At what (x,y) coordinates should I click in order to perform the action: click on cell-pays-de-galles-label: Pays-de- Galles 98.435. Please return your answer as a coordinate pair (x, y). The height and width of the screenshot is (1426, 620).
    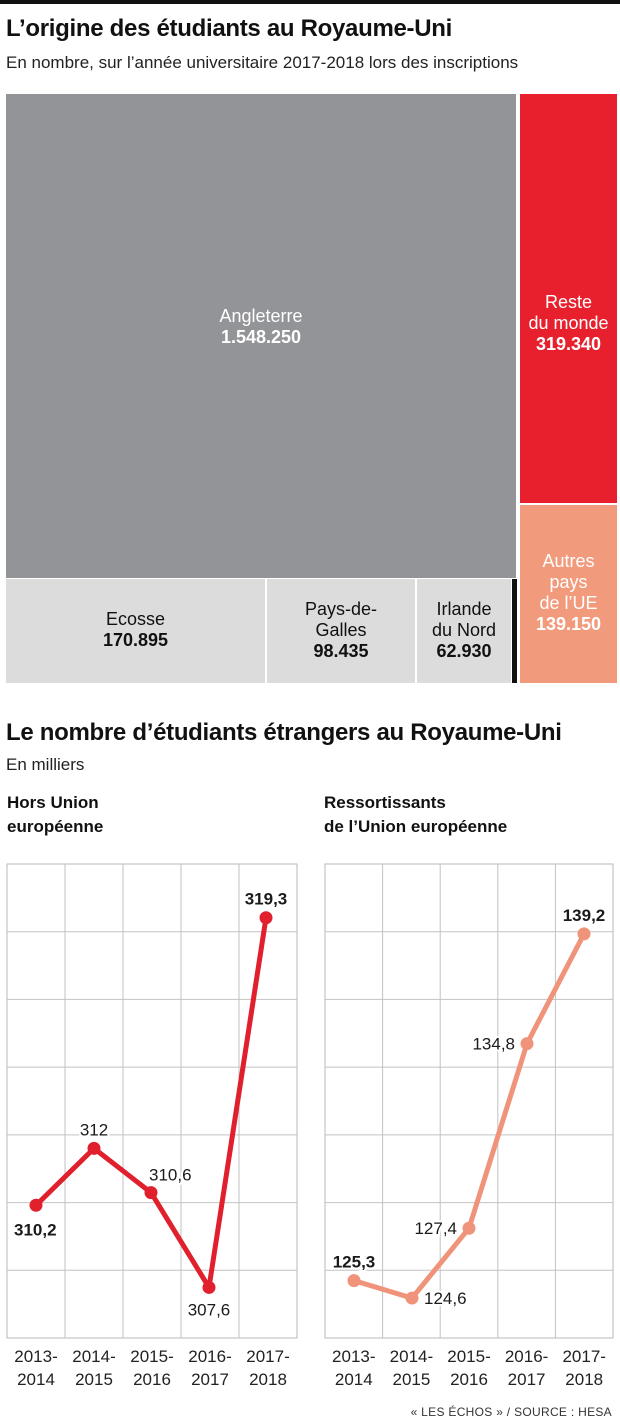
    Looking at the image, I should click on (341, 630).